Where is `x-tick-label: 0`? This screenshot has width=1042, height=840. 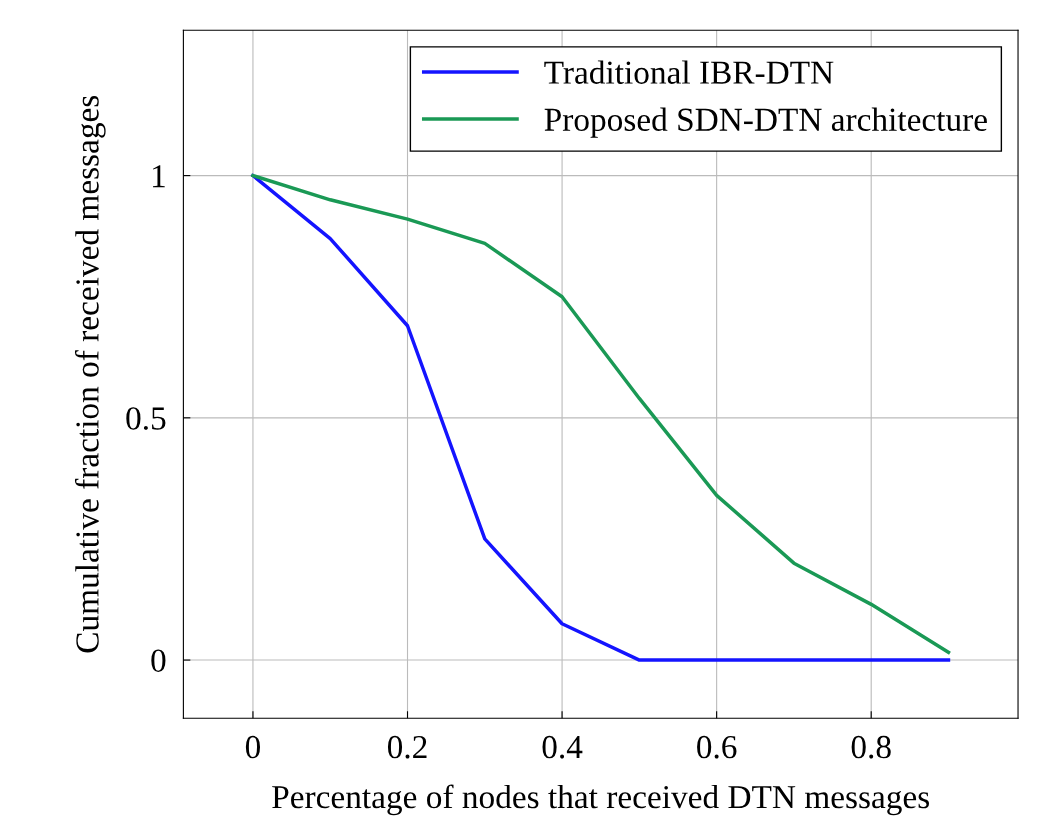 x-tick-label: 0 is located at coordinates (253, 747).